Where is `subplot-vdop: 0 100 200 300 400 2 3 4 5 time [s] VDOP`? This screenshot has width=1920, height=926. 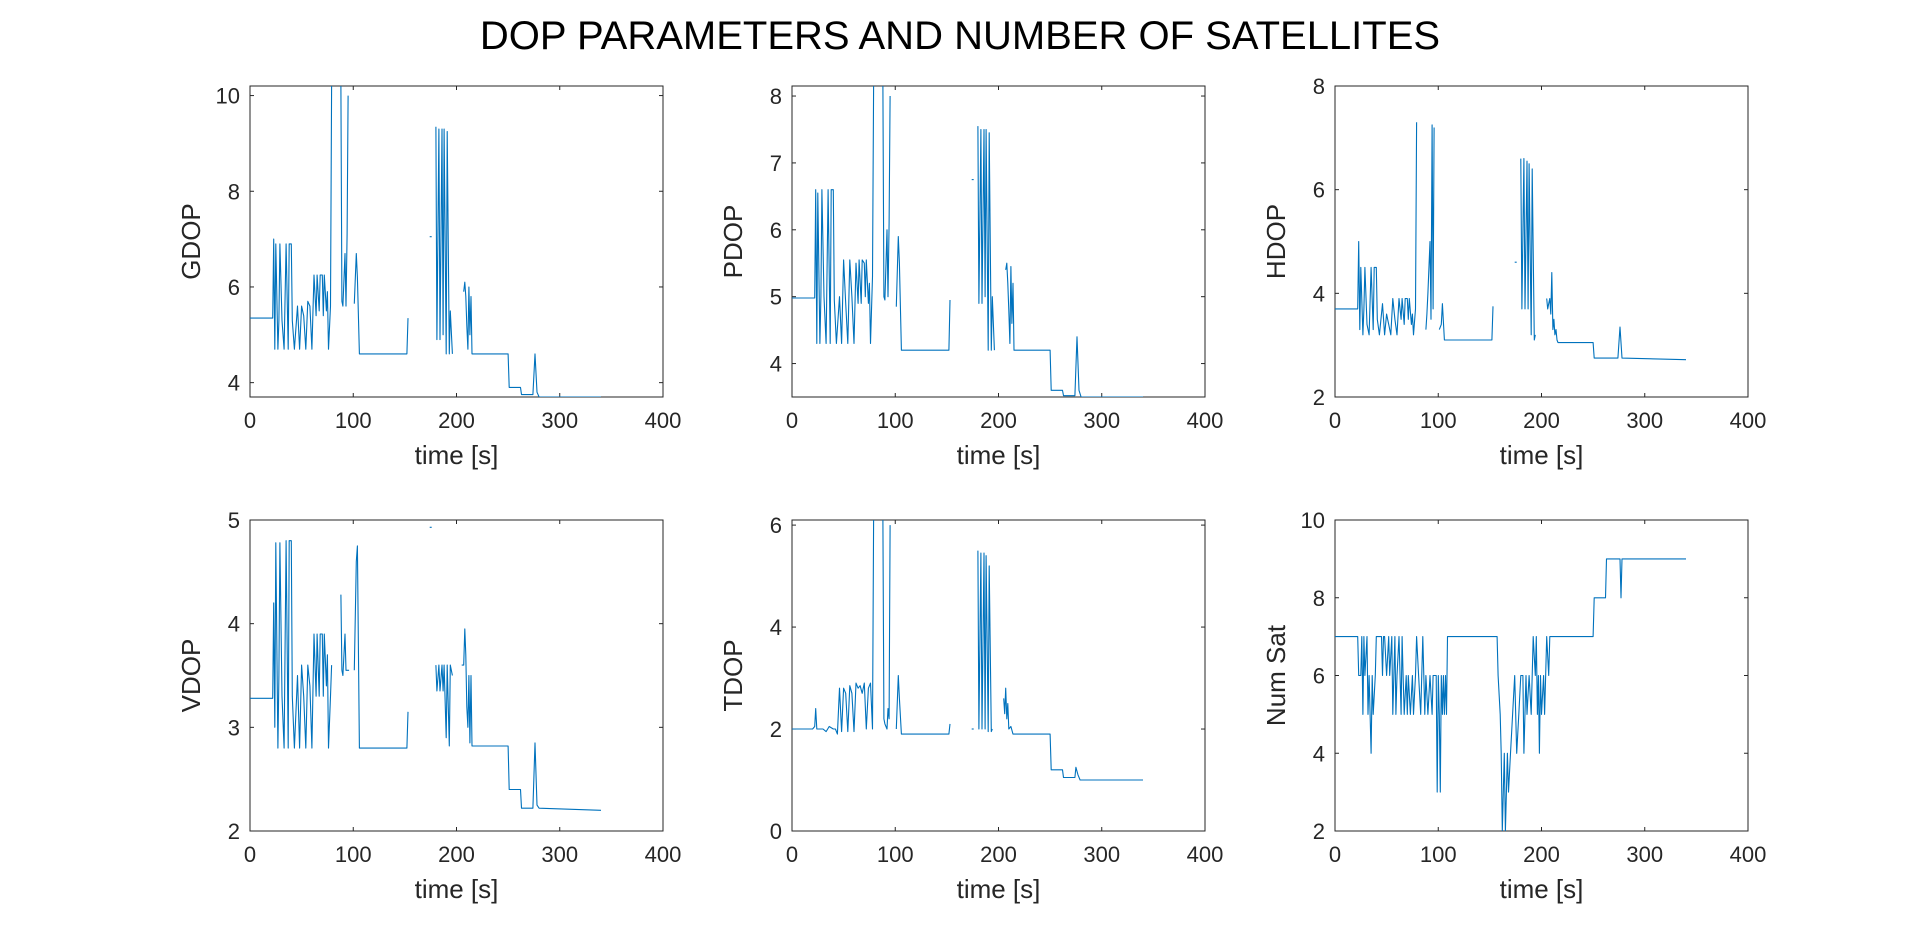 subplot-vdop: 0 100 200 300 400 2 3 4 5 time [s] VDOP is located at coordinates (428, 706).